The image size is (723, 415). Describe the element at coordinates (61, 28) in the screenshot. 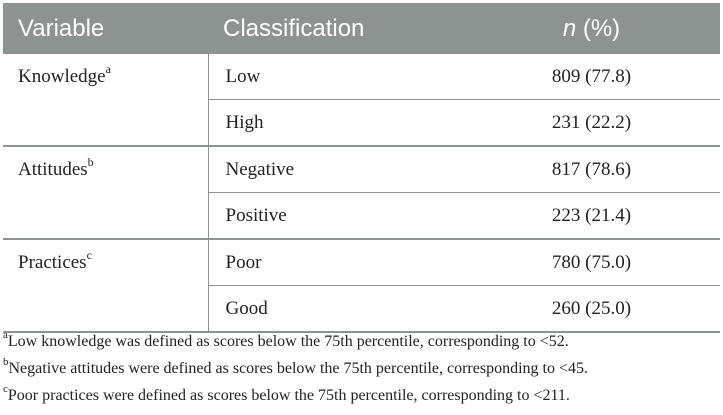

I see `header-variable: Variable` at that location.